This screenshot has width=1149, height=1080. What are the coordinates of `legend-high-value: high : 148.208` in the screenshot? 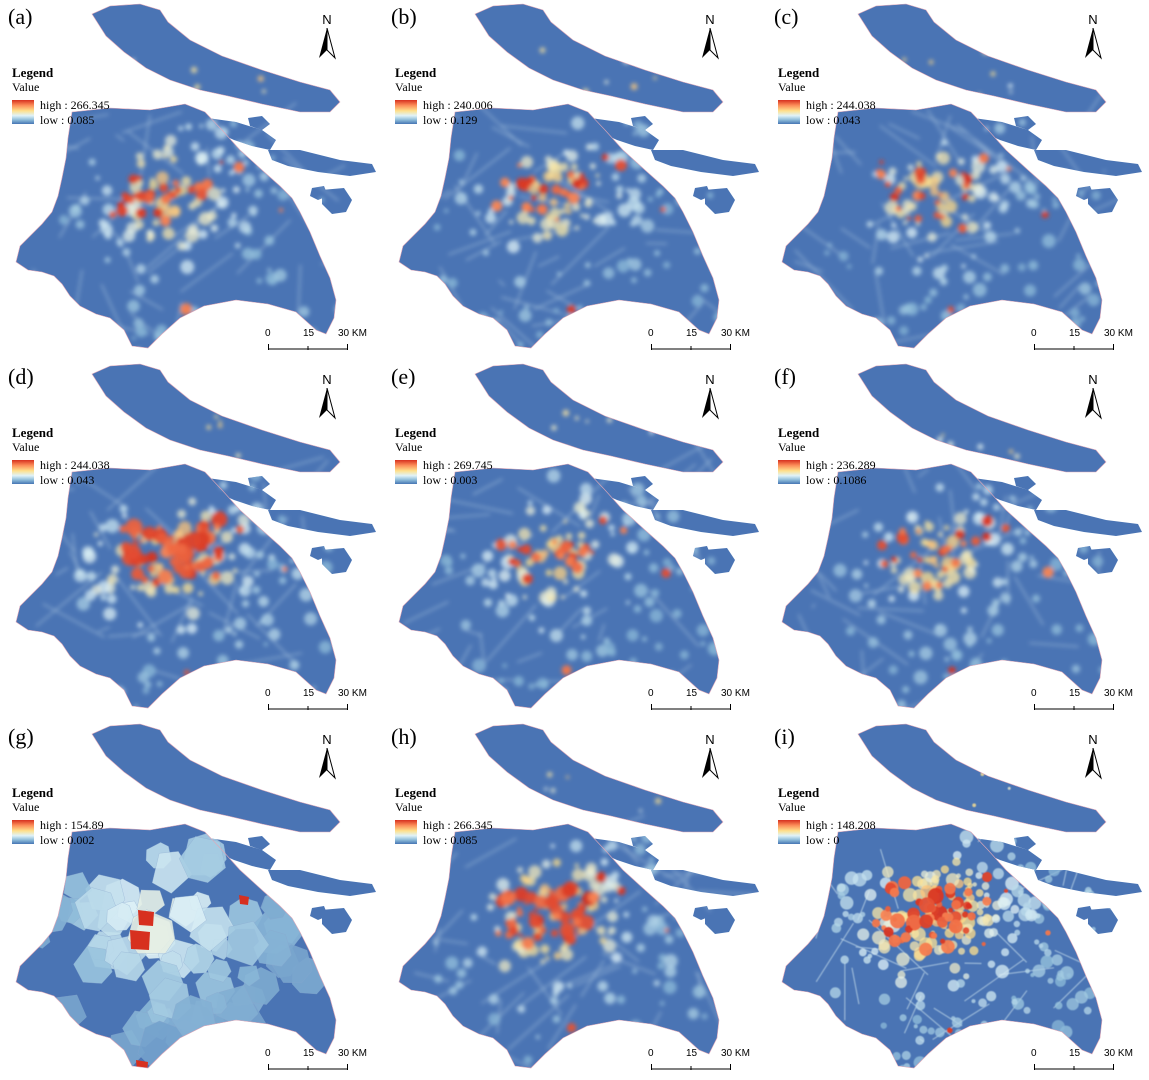 It's located at (841, 825).